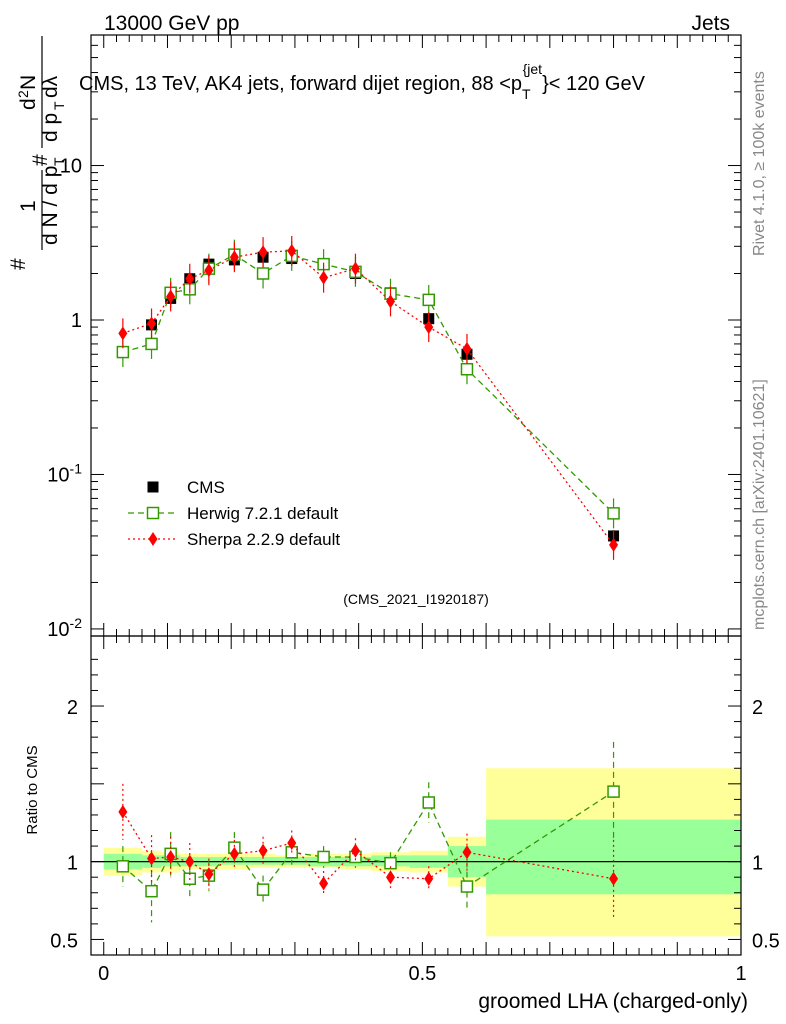 This screenshot has width=786, height=1024. Describe the element at coordinates (368, 848) in the screenshot. I see `ratio-line-sherpa` at that location.